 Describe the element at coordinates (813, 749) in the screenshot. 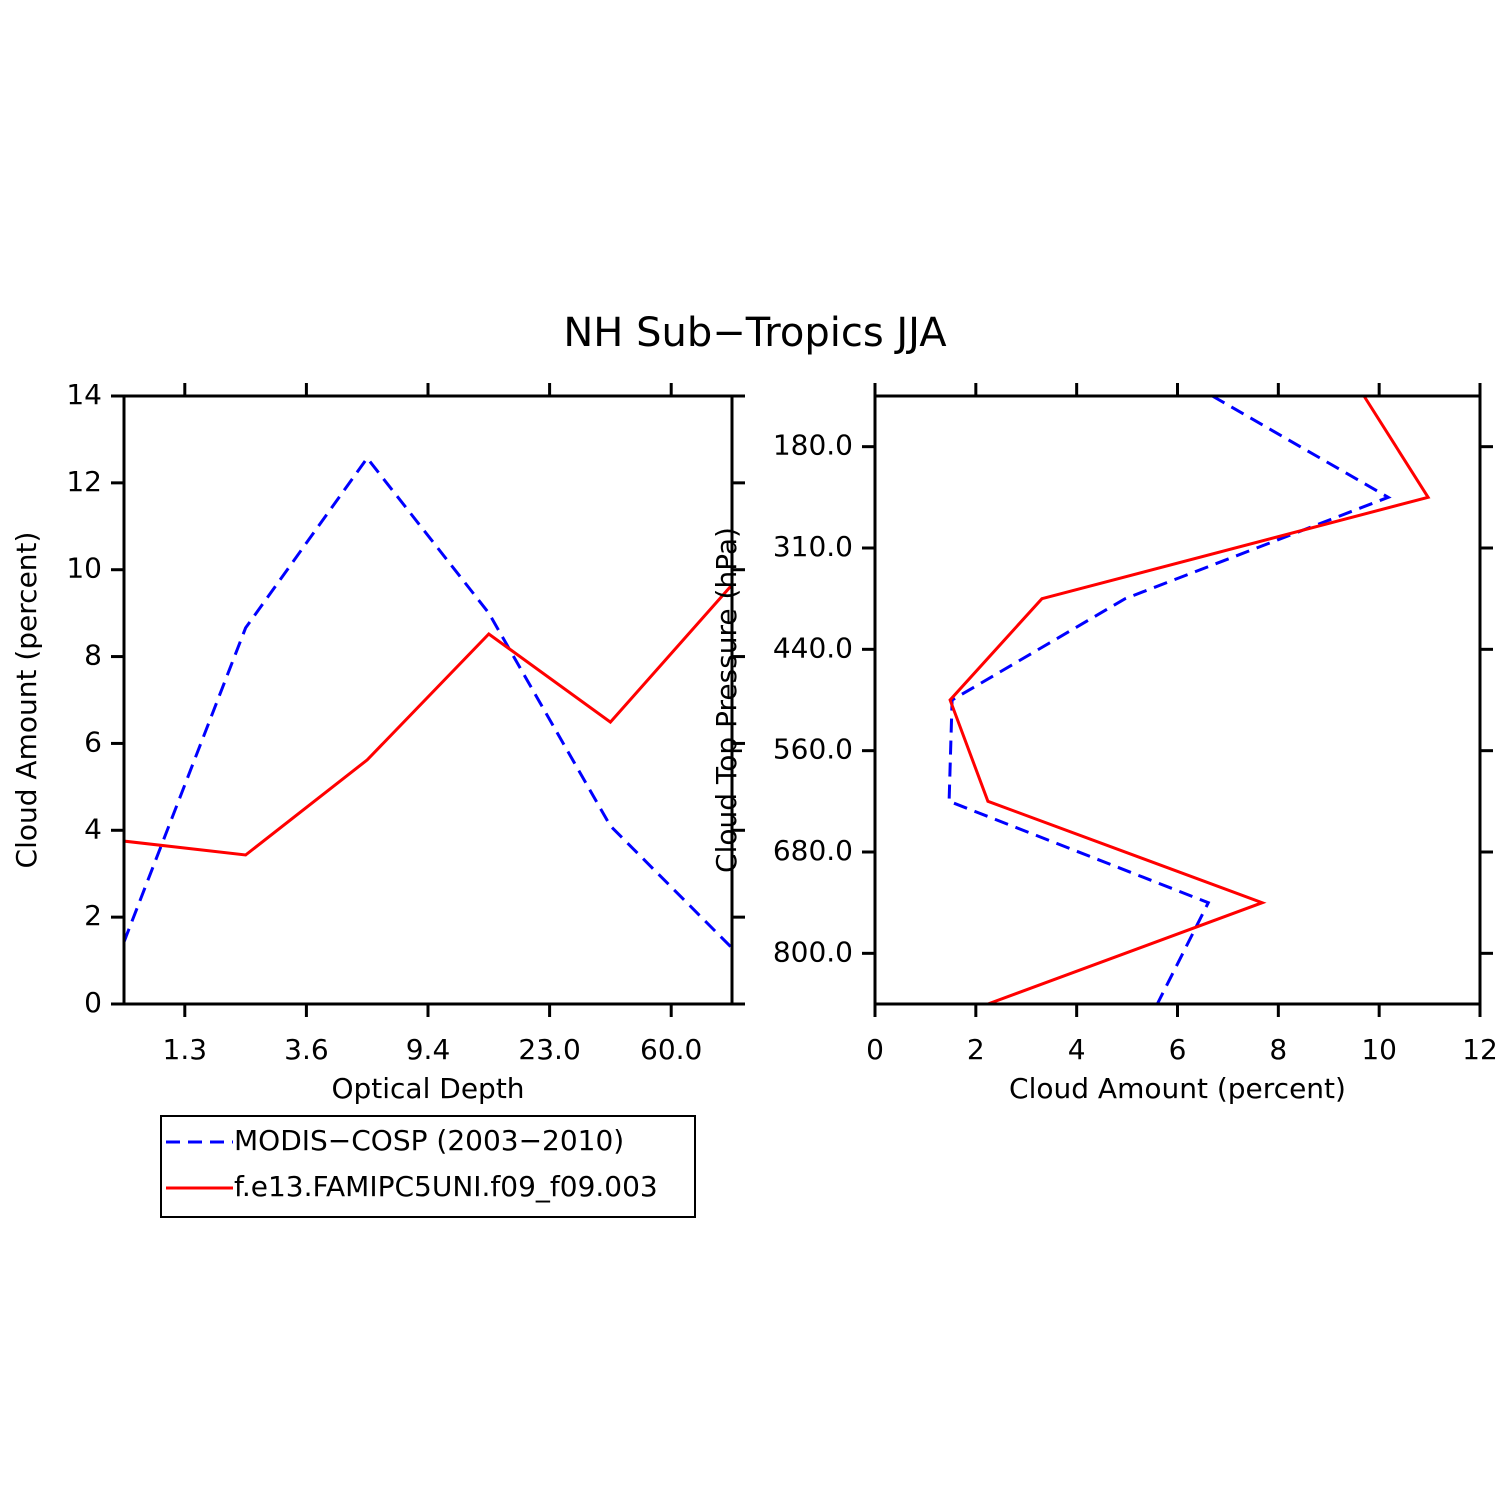

I see `y-tick-label: 560.0` at that location.